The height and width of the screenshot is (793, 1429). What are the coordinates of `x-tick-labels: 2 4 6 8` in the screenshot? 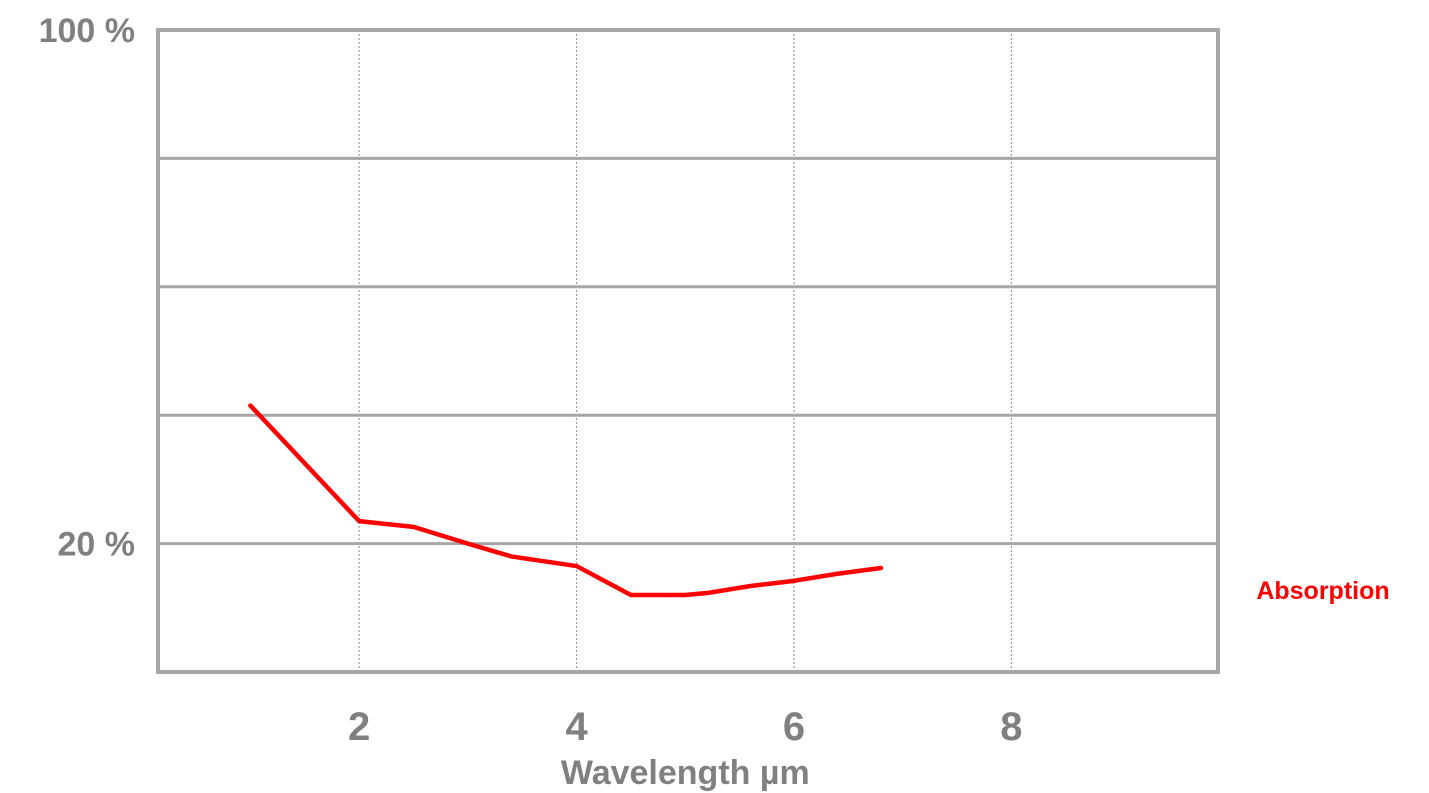 It's located at (685, 727).